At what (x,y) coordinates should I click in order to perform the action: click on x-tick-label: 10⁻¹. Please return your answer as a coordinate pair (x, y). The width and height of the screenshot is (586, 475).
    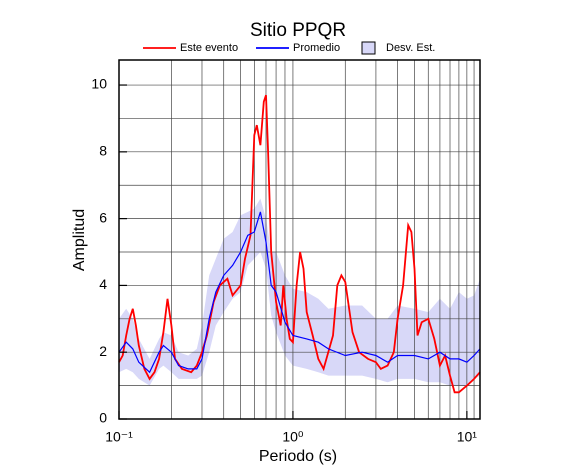
    Looking at the image, I should click on (119, 437).